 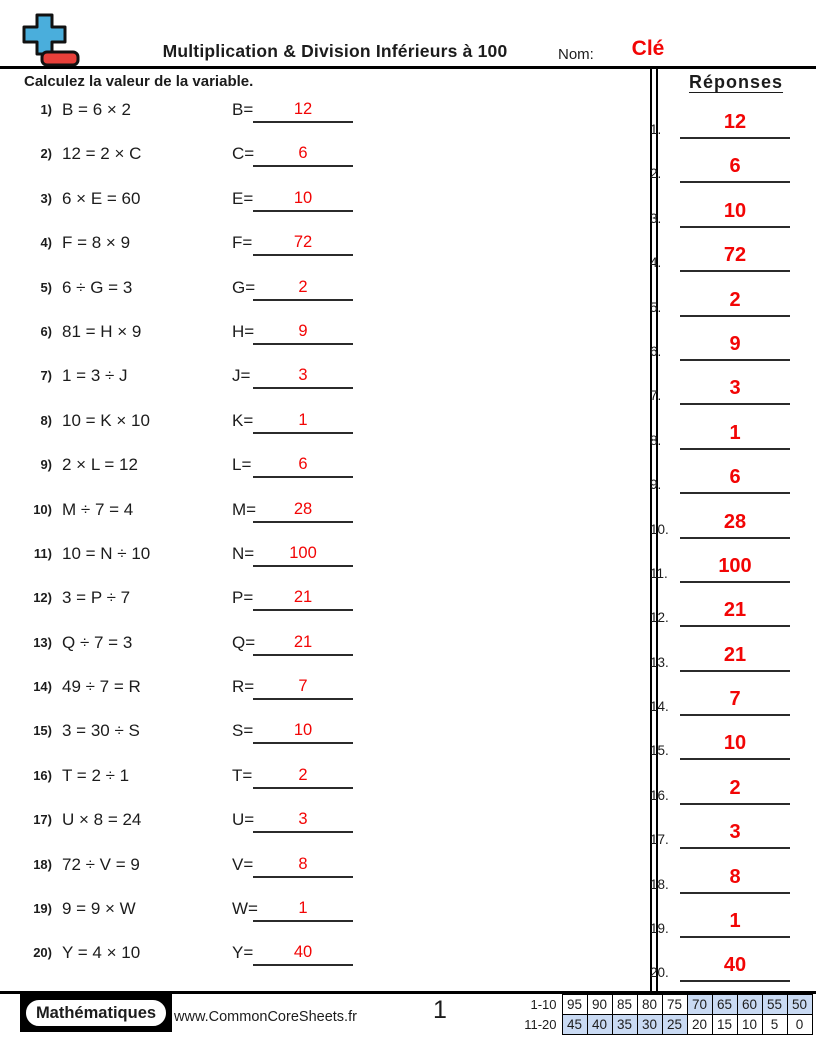 What do you see at coordinates (99, 909) in the screenshot?
I see `problem-equation: 9 = 9 × W` at bounding box center [99, 909].